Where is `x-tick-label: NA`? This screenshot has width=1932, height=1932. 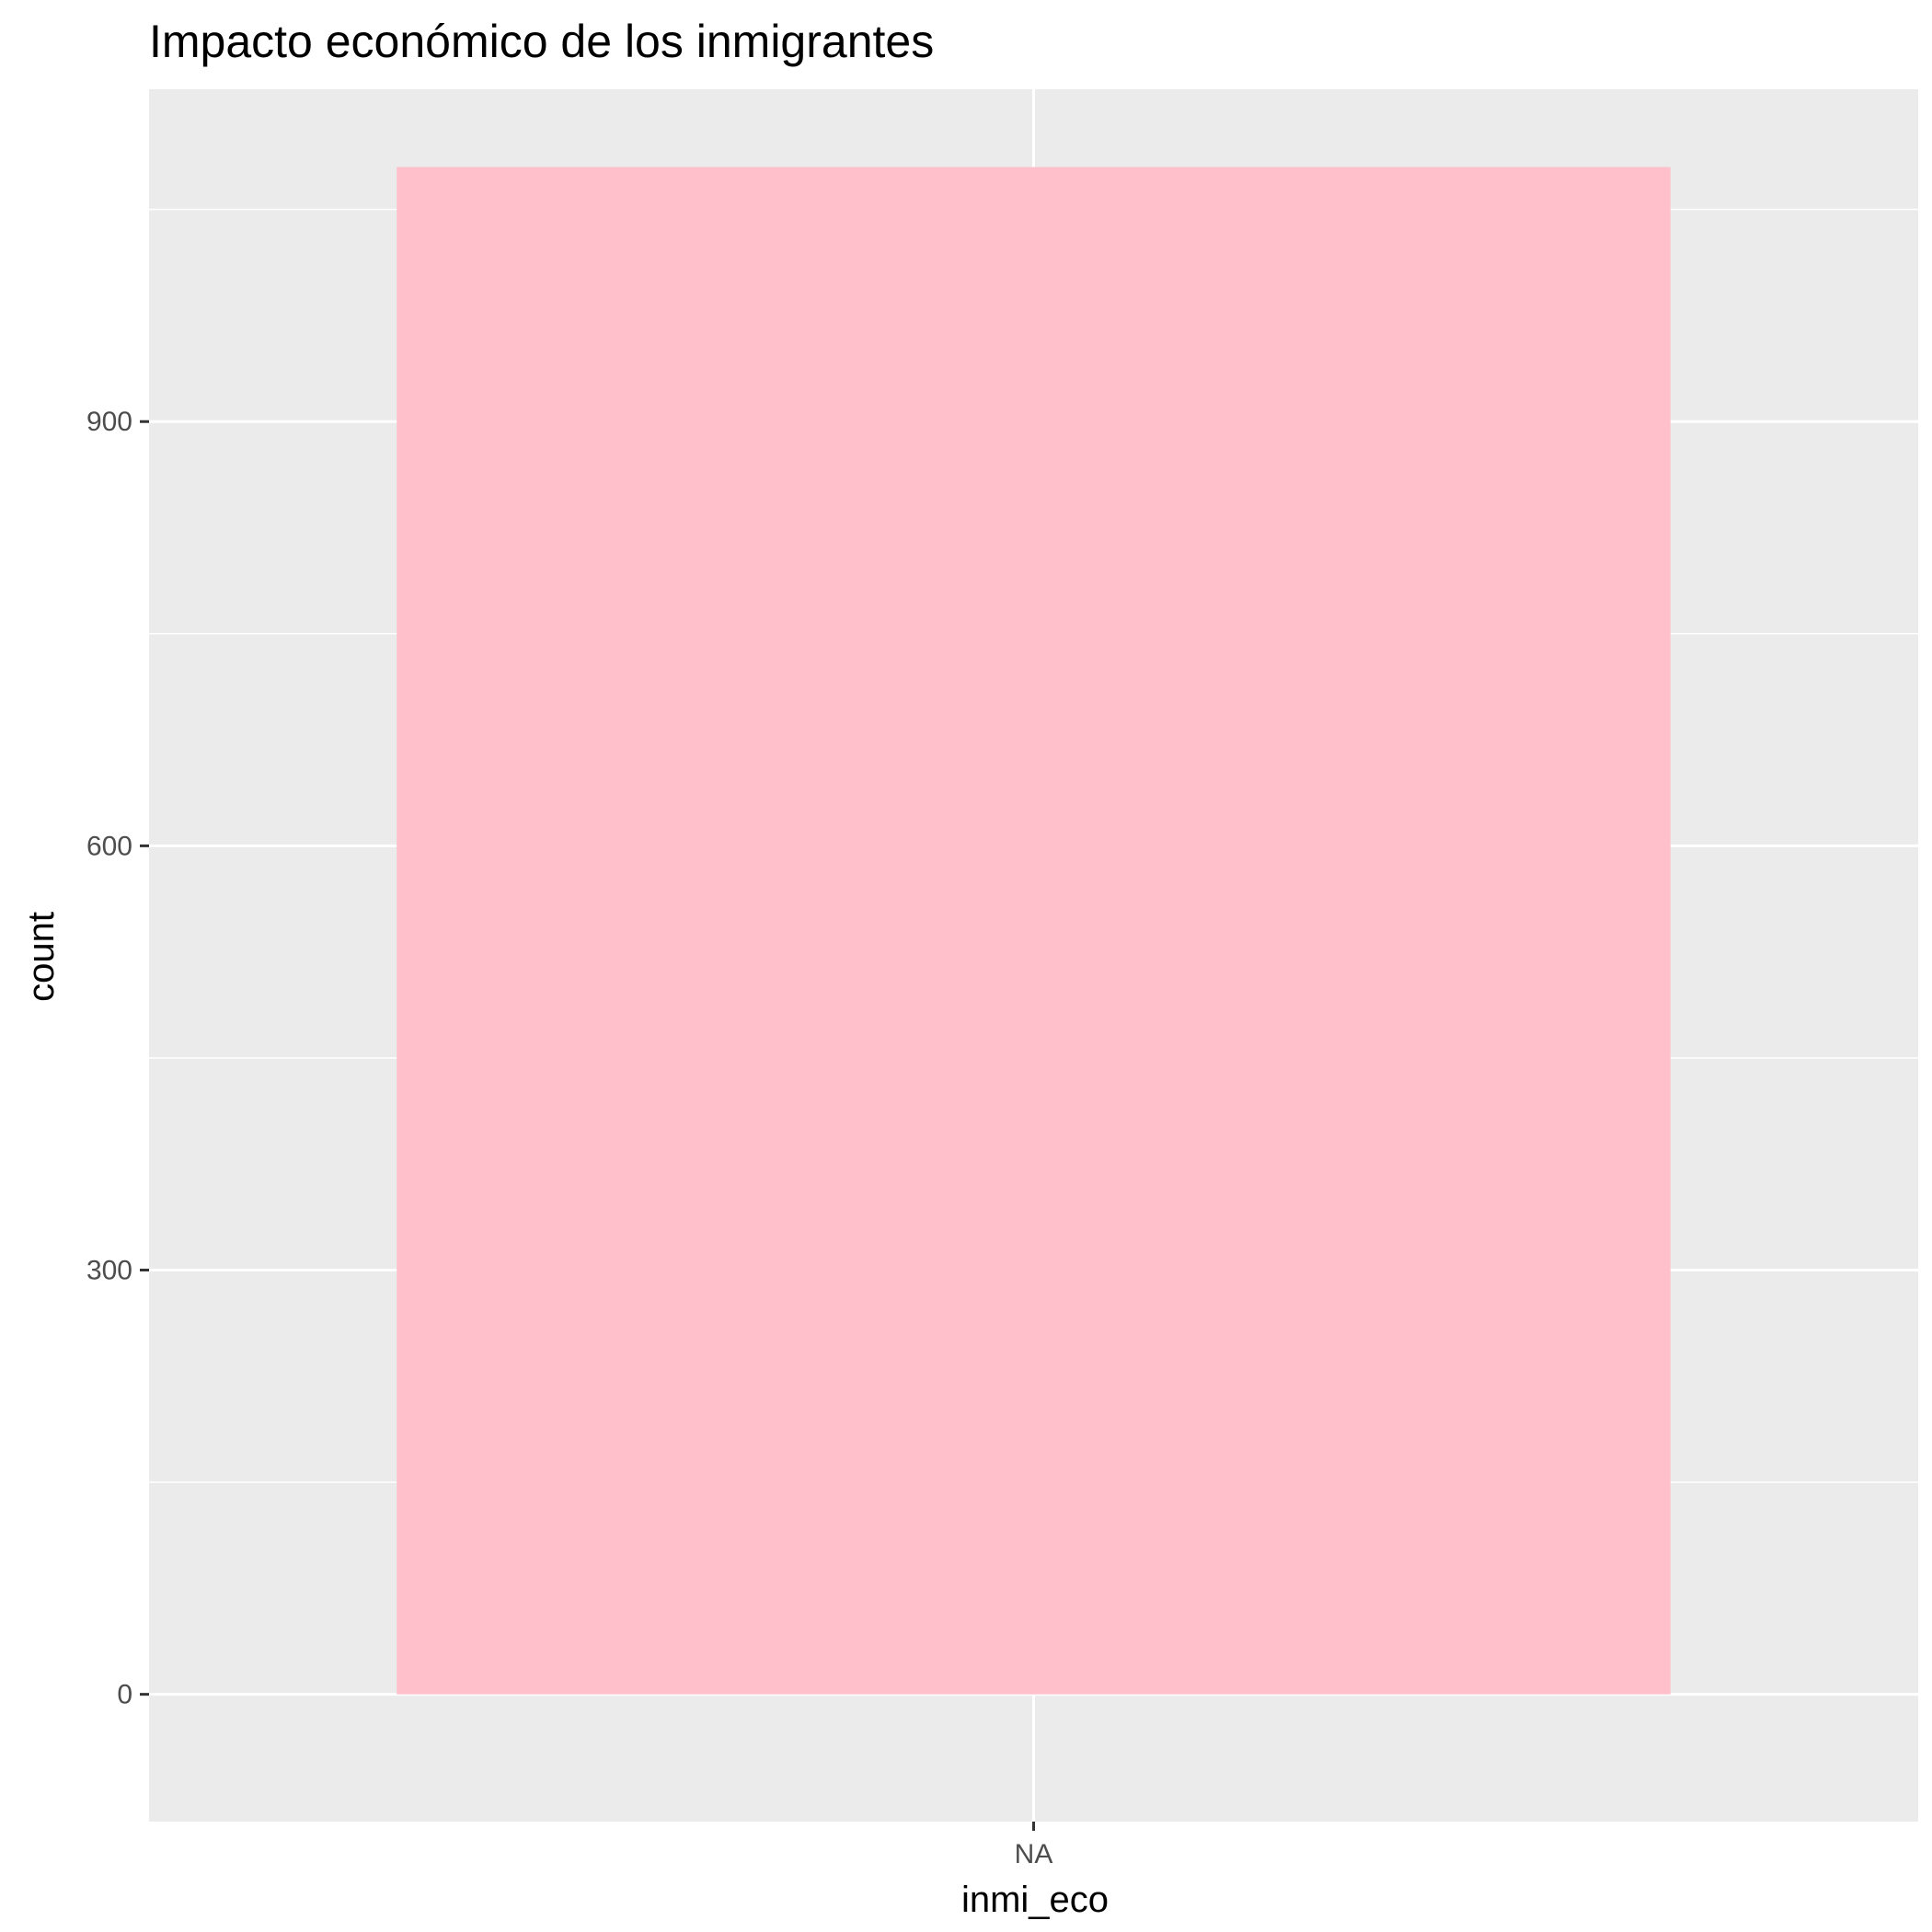 x-tick-label: NA is located at coordinates (1034, 1854).